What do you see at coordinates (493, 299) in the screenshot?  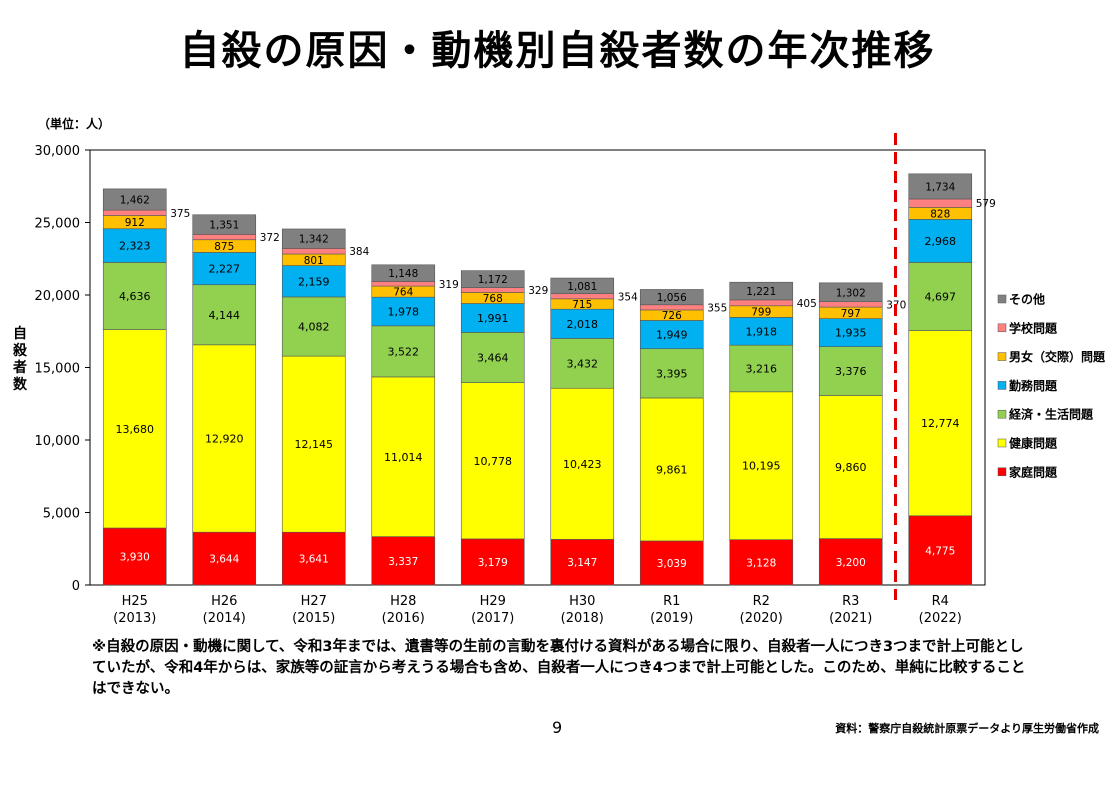 I see `data-label: 768` at bounding box center [493, 299].